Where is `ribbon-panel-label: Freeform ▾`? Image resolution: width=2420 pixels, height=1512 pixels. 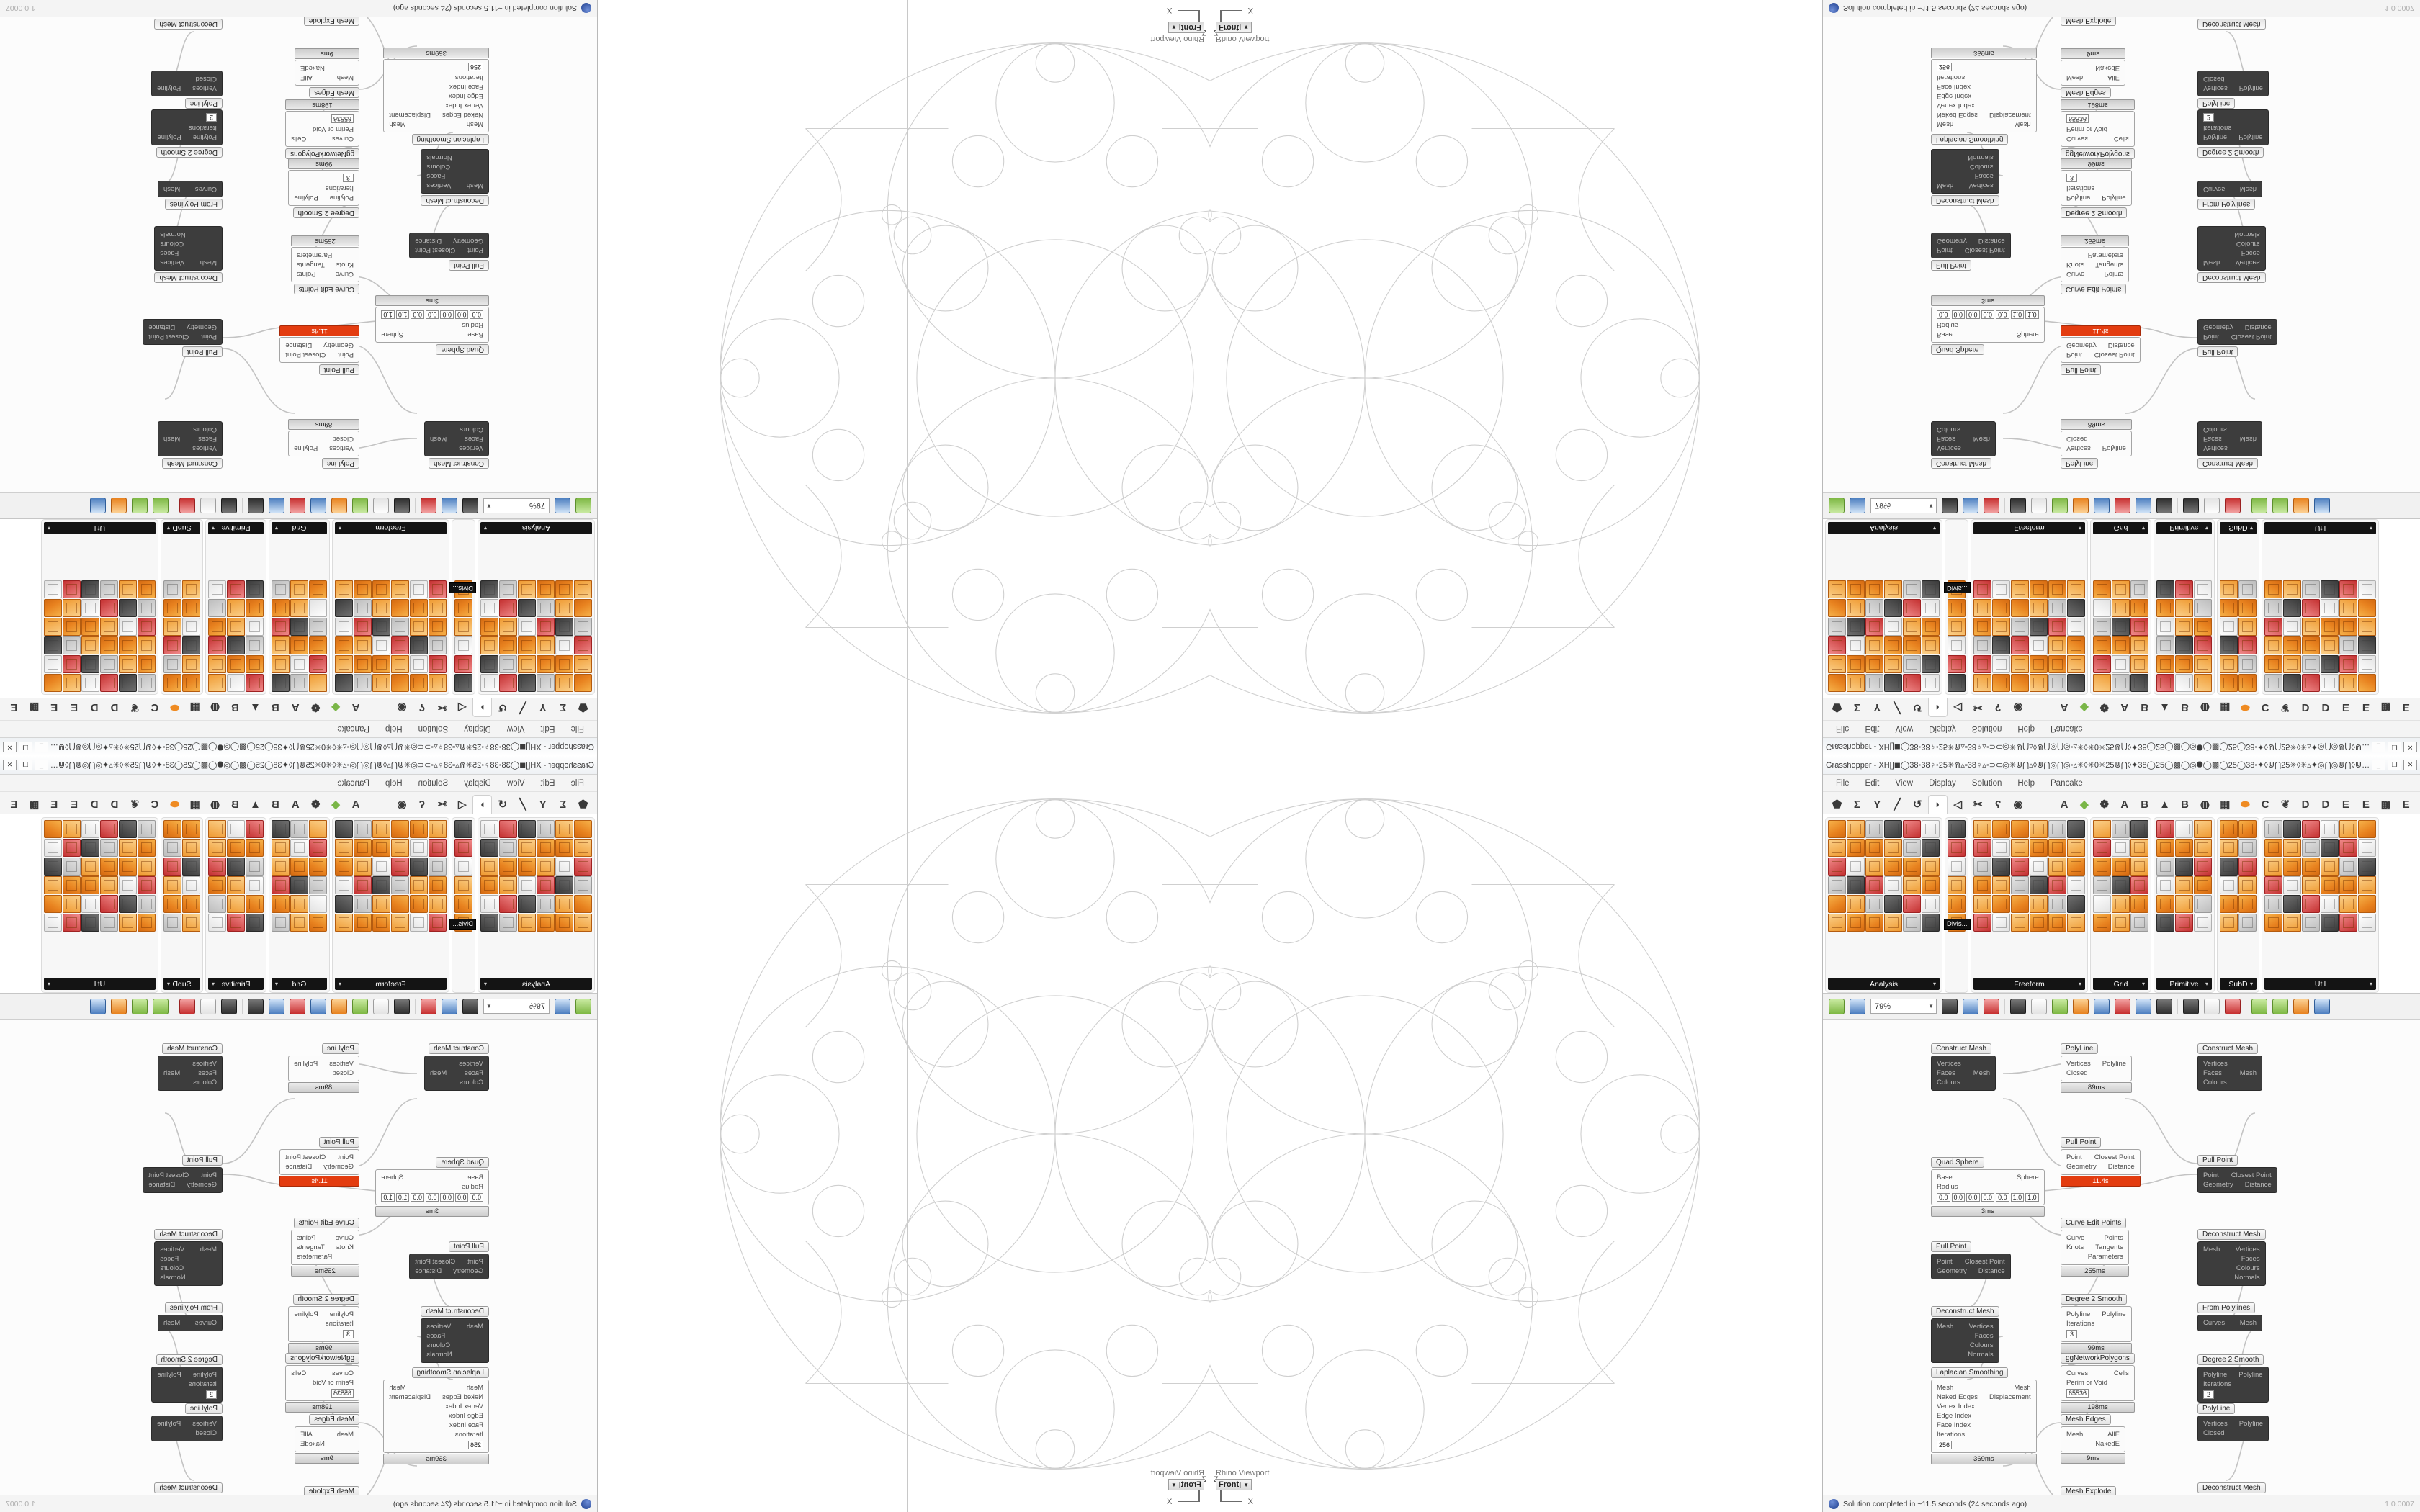
ribbon-panel-label: Freeform ▾ is located at coordinates (2029, 528).